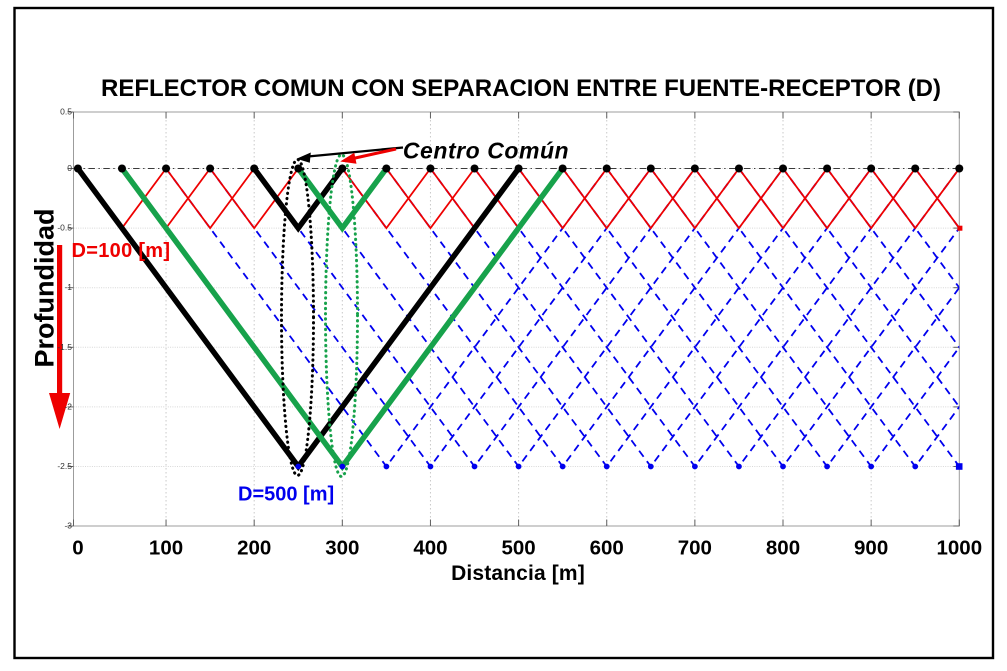  I want to click on svg-text: 200, so click(254, 548).